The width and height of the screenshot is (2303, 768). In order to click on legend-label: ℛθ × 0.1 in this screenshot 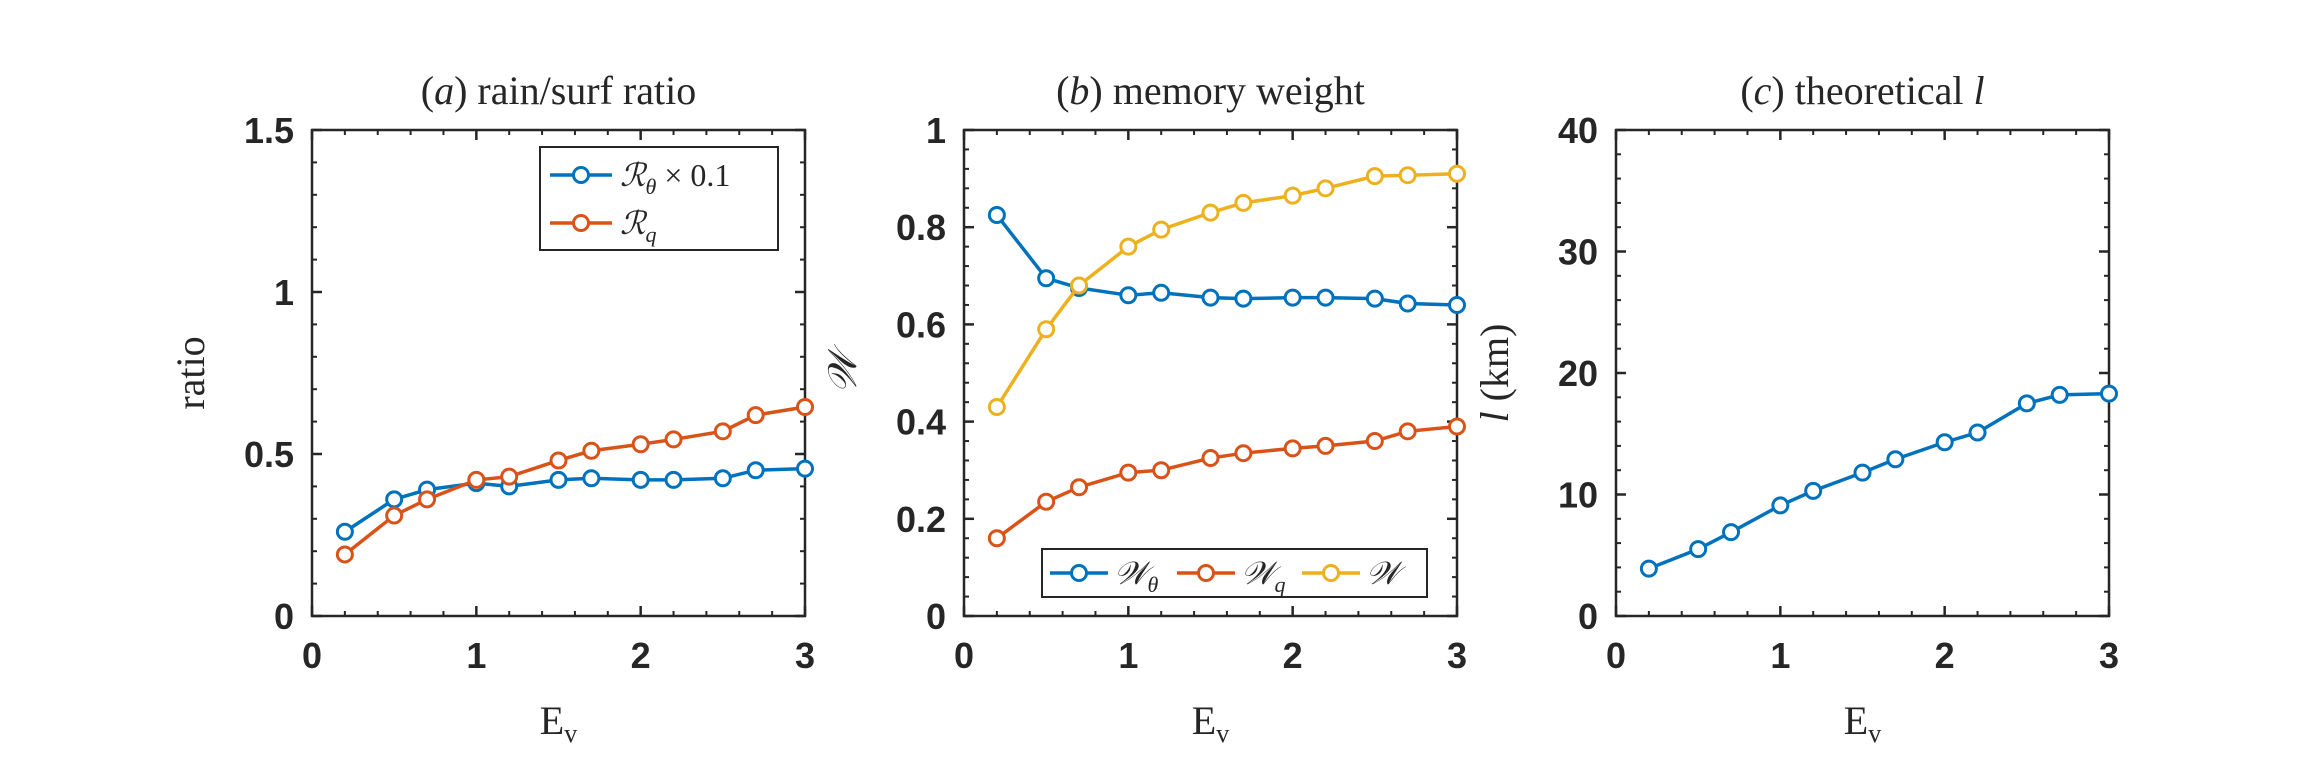, I will do `click(675, 178)`.